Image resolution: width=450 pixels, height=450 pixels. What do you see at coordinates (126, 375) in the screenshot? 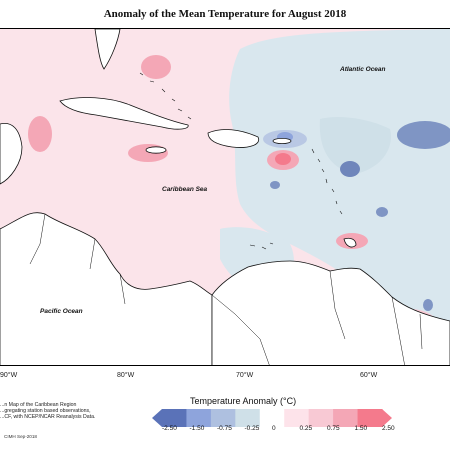
I see `longitude-label-80w: 80°W` at bounding box center [126, 375].